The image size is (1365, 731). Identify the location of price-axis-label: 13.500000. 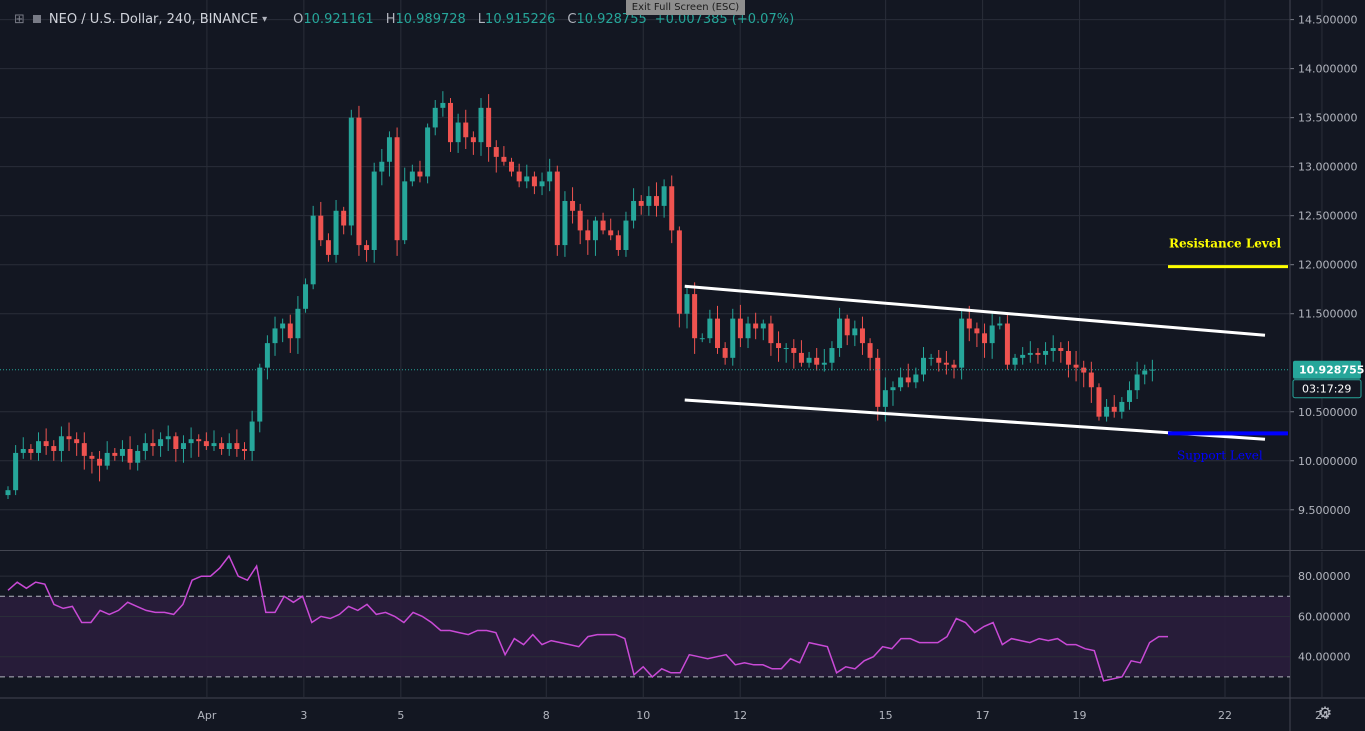
(1328, 118).